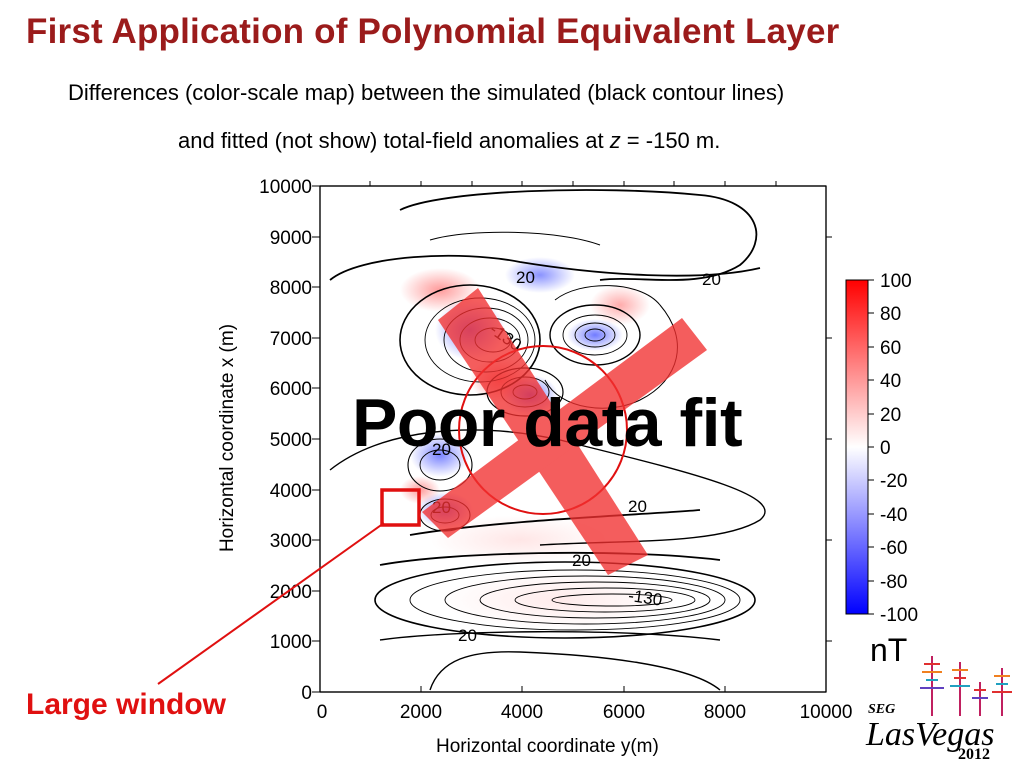 This screenshot has height=768, width=1024. What do you see at coordinates (291, 288) in the screenshot?
I see `y-tick-label: 8000` at bounding box center [291, 288].